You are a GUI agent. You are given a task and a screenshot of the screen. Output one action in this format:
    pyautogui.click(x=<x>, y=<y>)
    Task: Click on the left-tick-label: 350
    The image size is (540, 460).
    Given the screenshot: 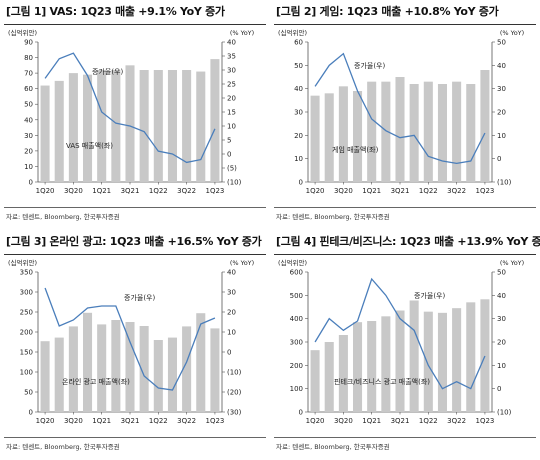 What is the action you would take?
    pyautogui.click(x=26, y=273)
    